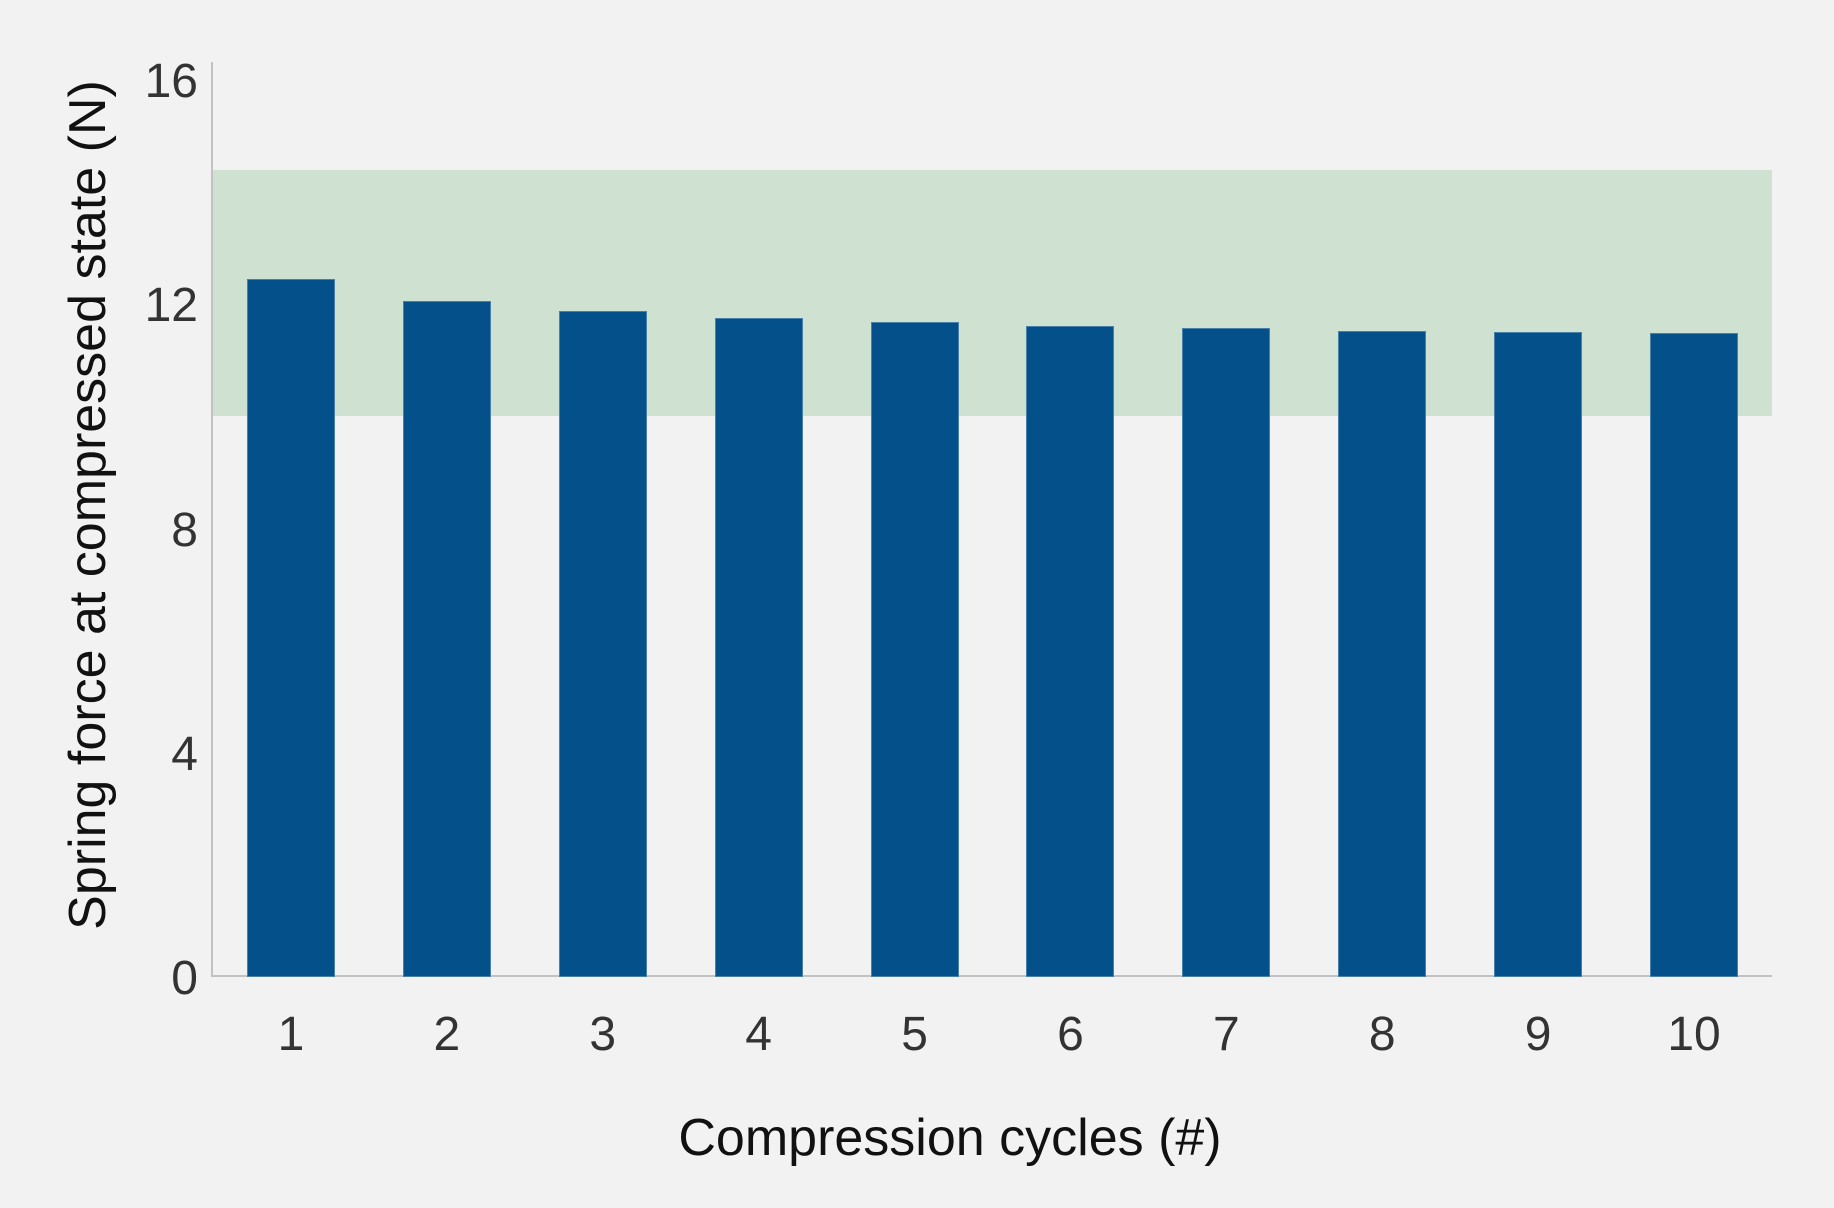 The image size is (1834, 1208). What do you see at coordinates (184, 754) in the screenshot?
I see `y-tick-label: 4` at bounding box center [184, 754].